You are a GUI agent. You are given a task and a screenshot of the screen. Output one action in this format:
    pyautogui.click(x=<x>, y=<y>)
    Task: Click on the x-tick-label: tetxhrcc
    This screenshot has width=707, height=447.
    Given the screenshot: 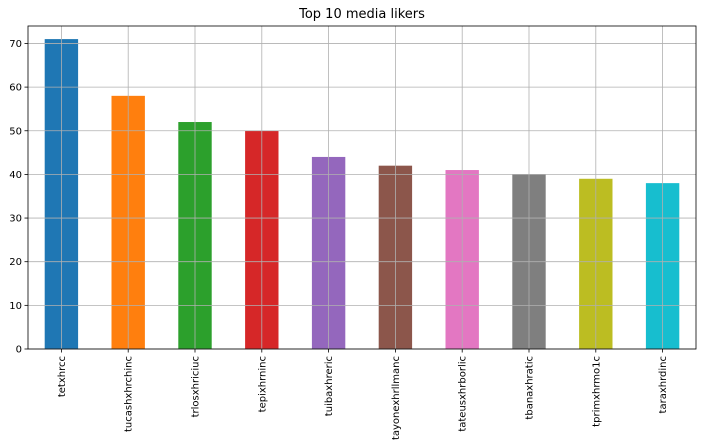 What is the action you would take?
    pyautogui.click(x=62, y=376)
    